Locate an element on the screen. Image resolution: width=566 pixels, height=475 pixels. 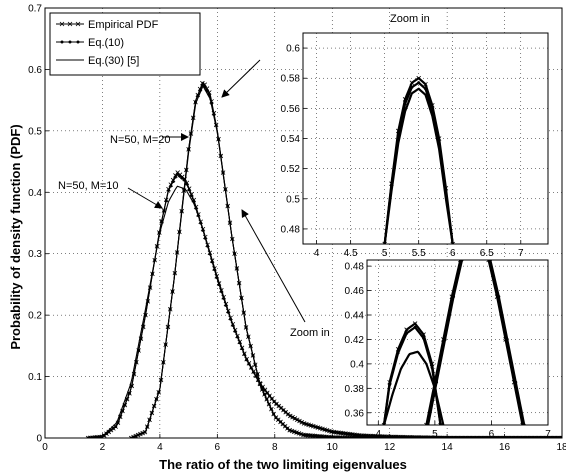
main-y-tick-label: 0.5 is located at coordinates (35, 131).